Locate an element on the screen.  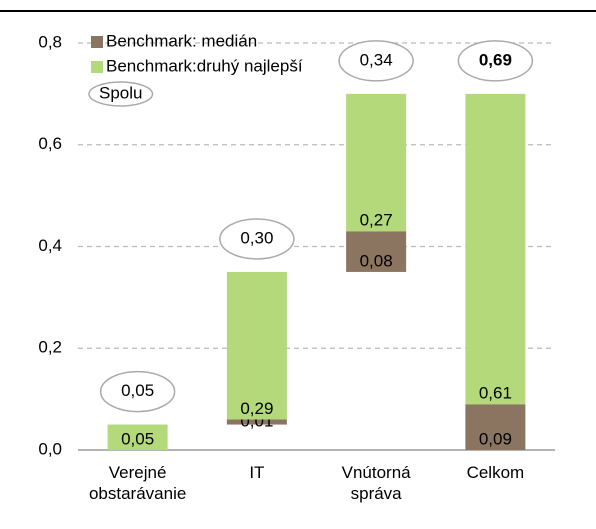
total-label: 0,69 is located at coordinates (495, 59).